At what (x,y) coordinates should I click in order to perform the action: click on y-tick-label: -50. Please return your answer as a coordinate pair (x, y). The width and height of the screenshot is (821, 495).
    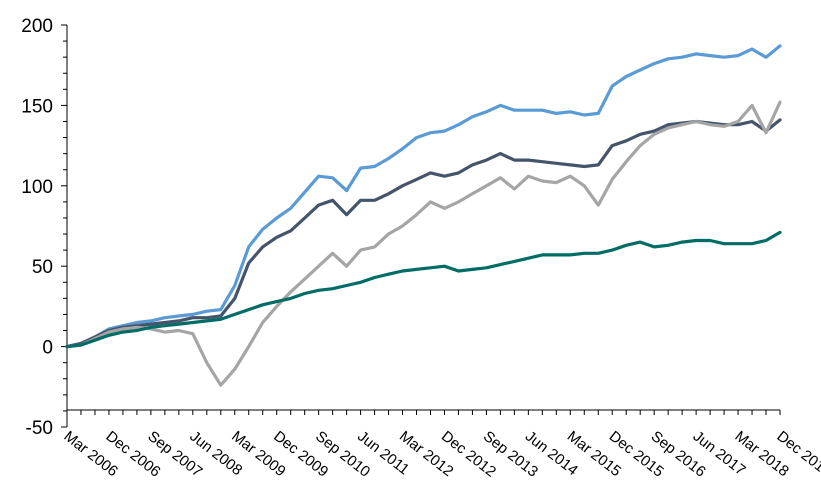
    Looking at the image, I should click on (39, 428).